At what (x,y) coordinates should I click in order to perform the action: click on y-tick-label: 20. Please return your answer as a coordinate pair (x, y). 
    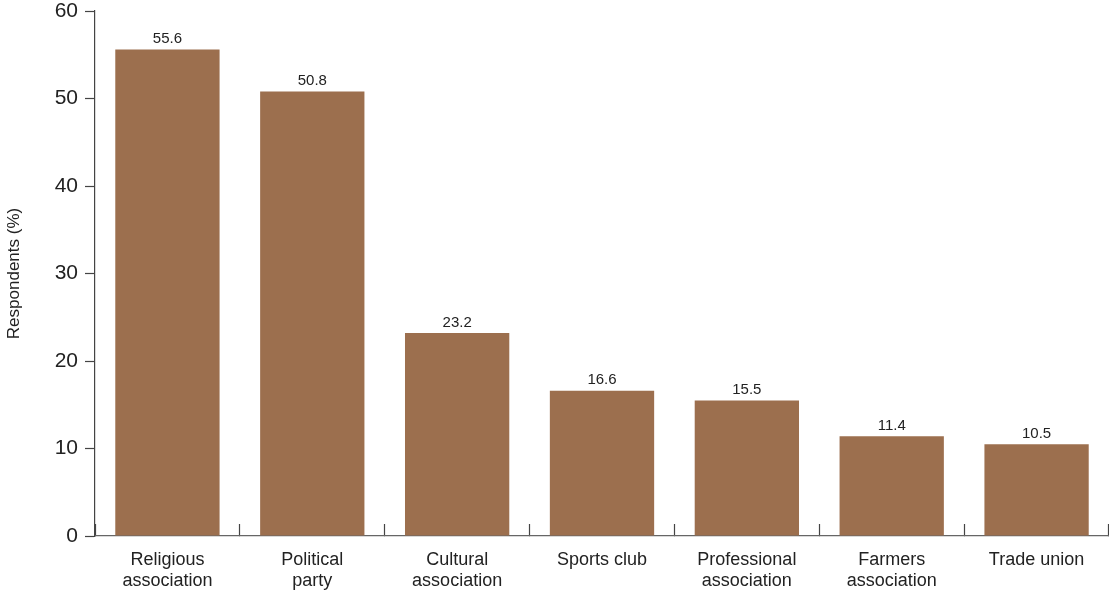
    Looking at the image, I should click on (66, 359).